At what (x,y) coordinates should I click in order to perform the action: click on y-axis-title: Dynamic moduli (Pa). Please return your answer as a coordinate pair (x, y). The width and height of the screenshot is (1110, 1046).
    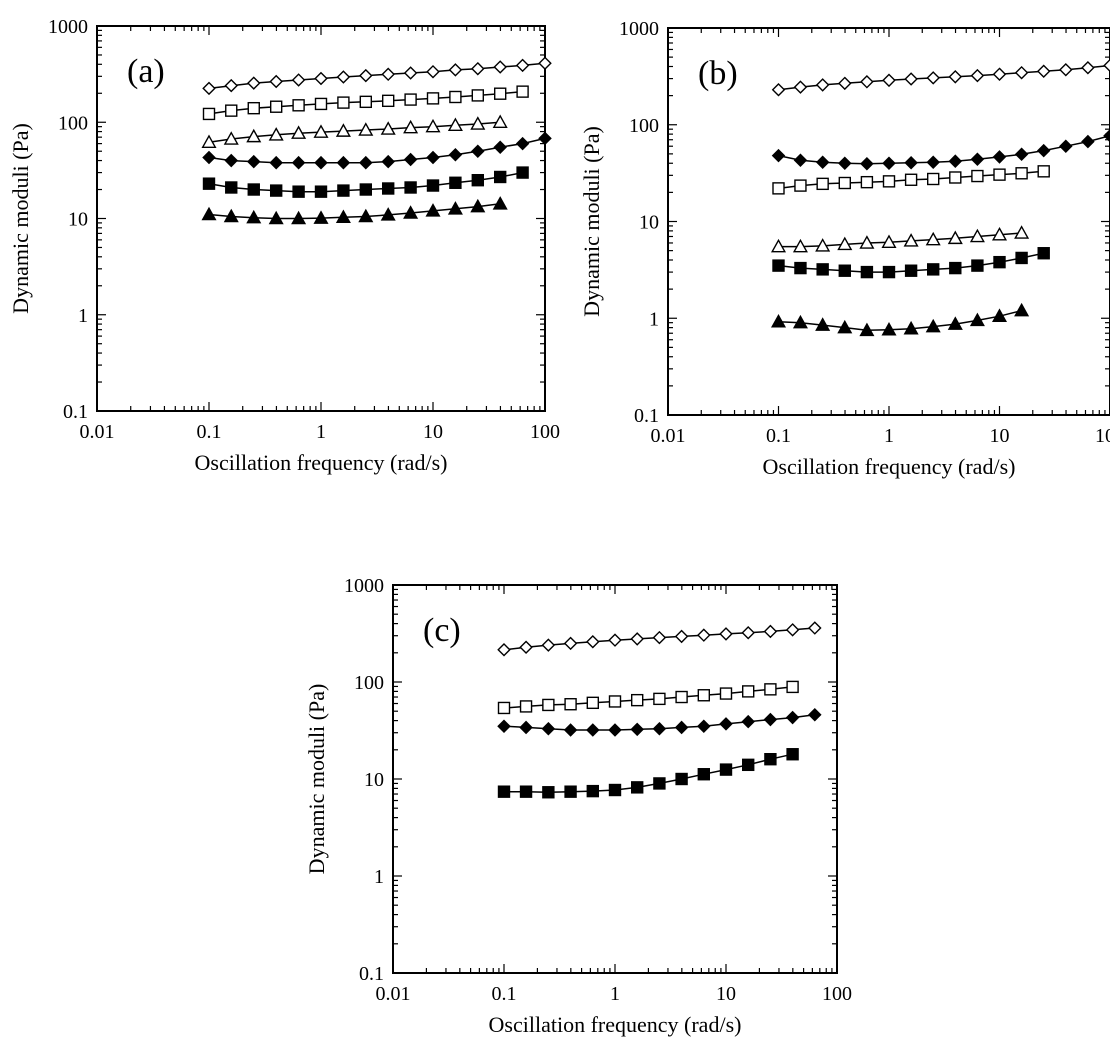
    Looking at the image, I should click on (591, 221).